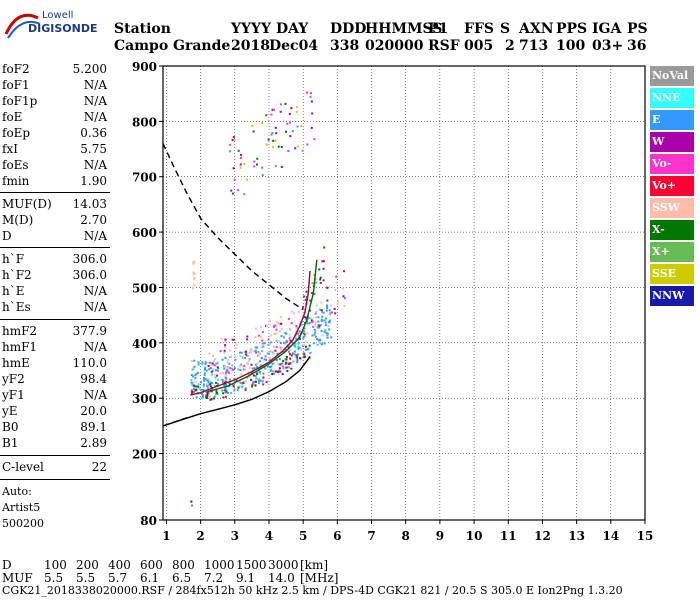 The height and width of the screenshot is (600, 700). What do you see at coordinates (89, 275) in the screenshot?
I see `param-value: 306.0` at bounding box center [89, 275].